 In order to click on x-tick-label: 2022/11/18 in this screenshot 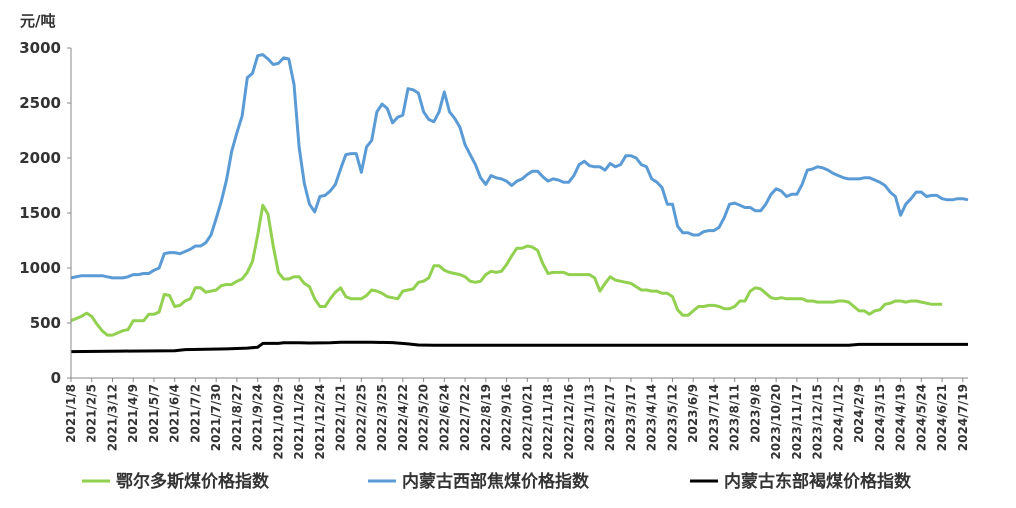, I will do `click(548, 422)`.